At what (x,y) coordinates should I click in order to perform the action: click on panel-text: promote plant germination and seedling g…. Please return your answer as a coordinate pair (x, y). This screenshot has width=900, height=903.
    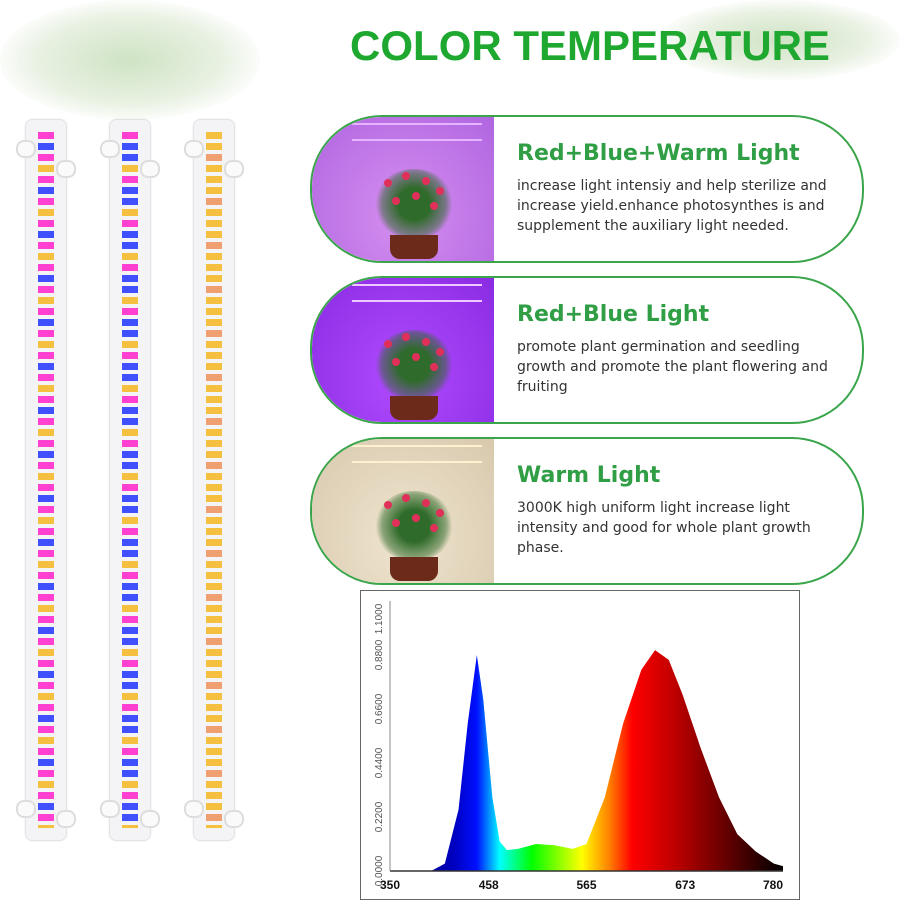
    Looking at the image, I should click on (672, 367).